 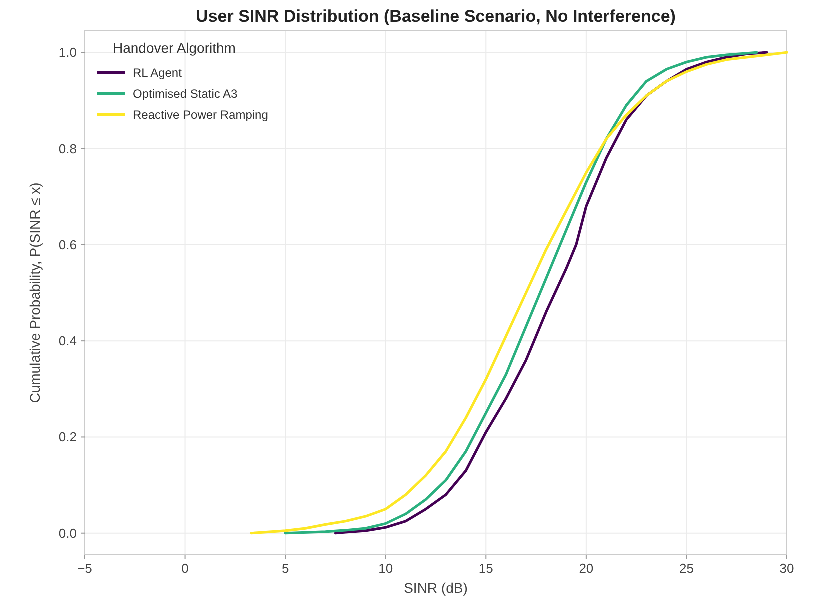 What do you see at coordinates (35, 293) in the screenshot?
I see `y-axis-title: Cumulative Probability, P(SINR ≤ x)` at bounding box center [35, 293].